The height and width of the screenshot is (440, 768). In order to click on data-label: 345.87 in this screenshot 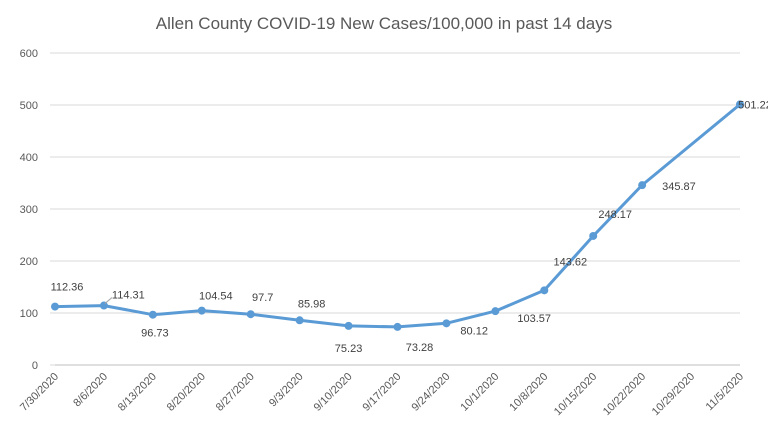, I will do `click(679, 187)`.